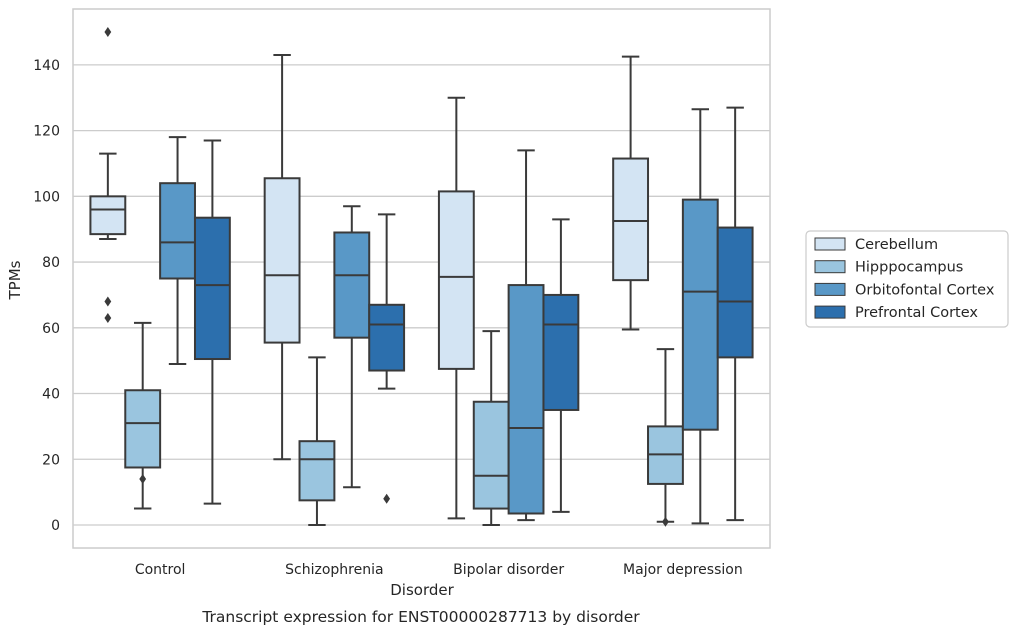  What do you see at coordinates (422, 590) in the screenshot?
I see `x-axis-title: Disorder` at bounding box center [422, 590].